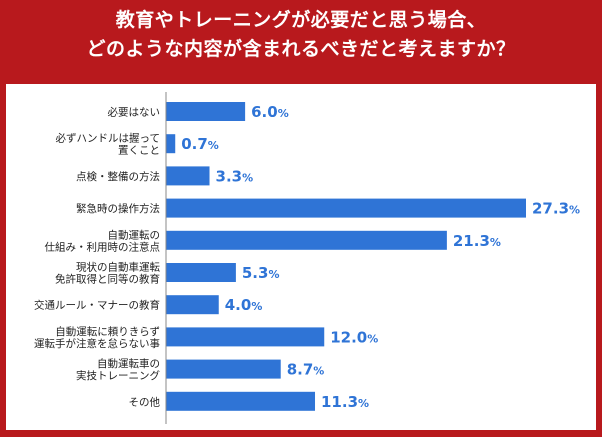 This screenshot has width=602, height=437. I want to click on category-label-7: 自動運転に頼りきらず運転手が注意を怠らない事, so click(97, 337).